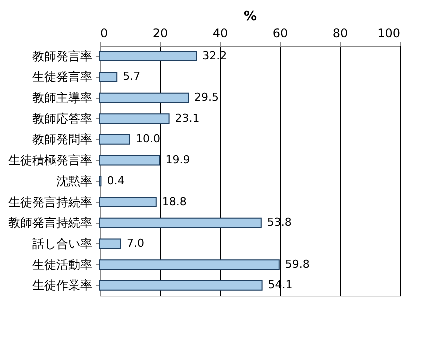 The image size is (447, 338). What do you see at coordinates (116, 181) in the screenshot?
I see `data-label: 0.4` at bounding box center [116, 181].